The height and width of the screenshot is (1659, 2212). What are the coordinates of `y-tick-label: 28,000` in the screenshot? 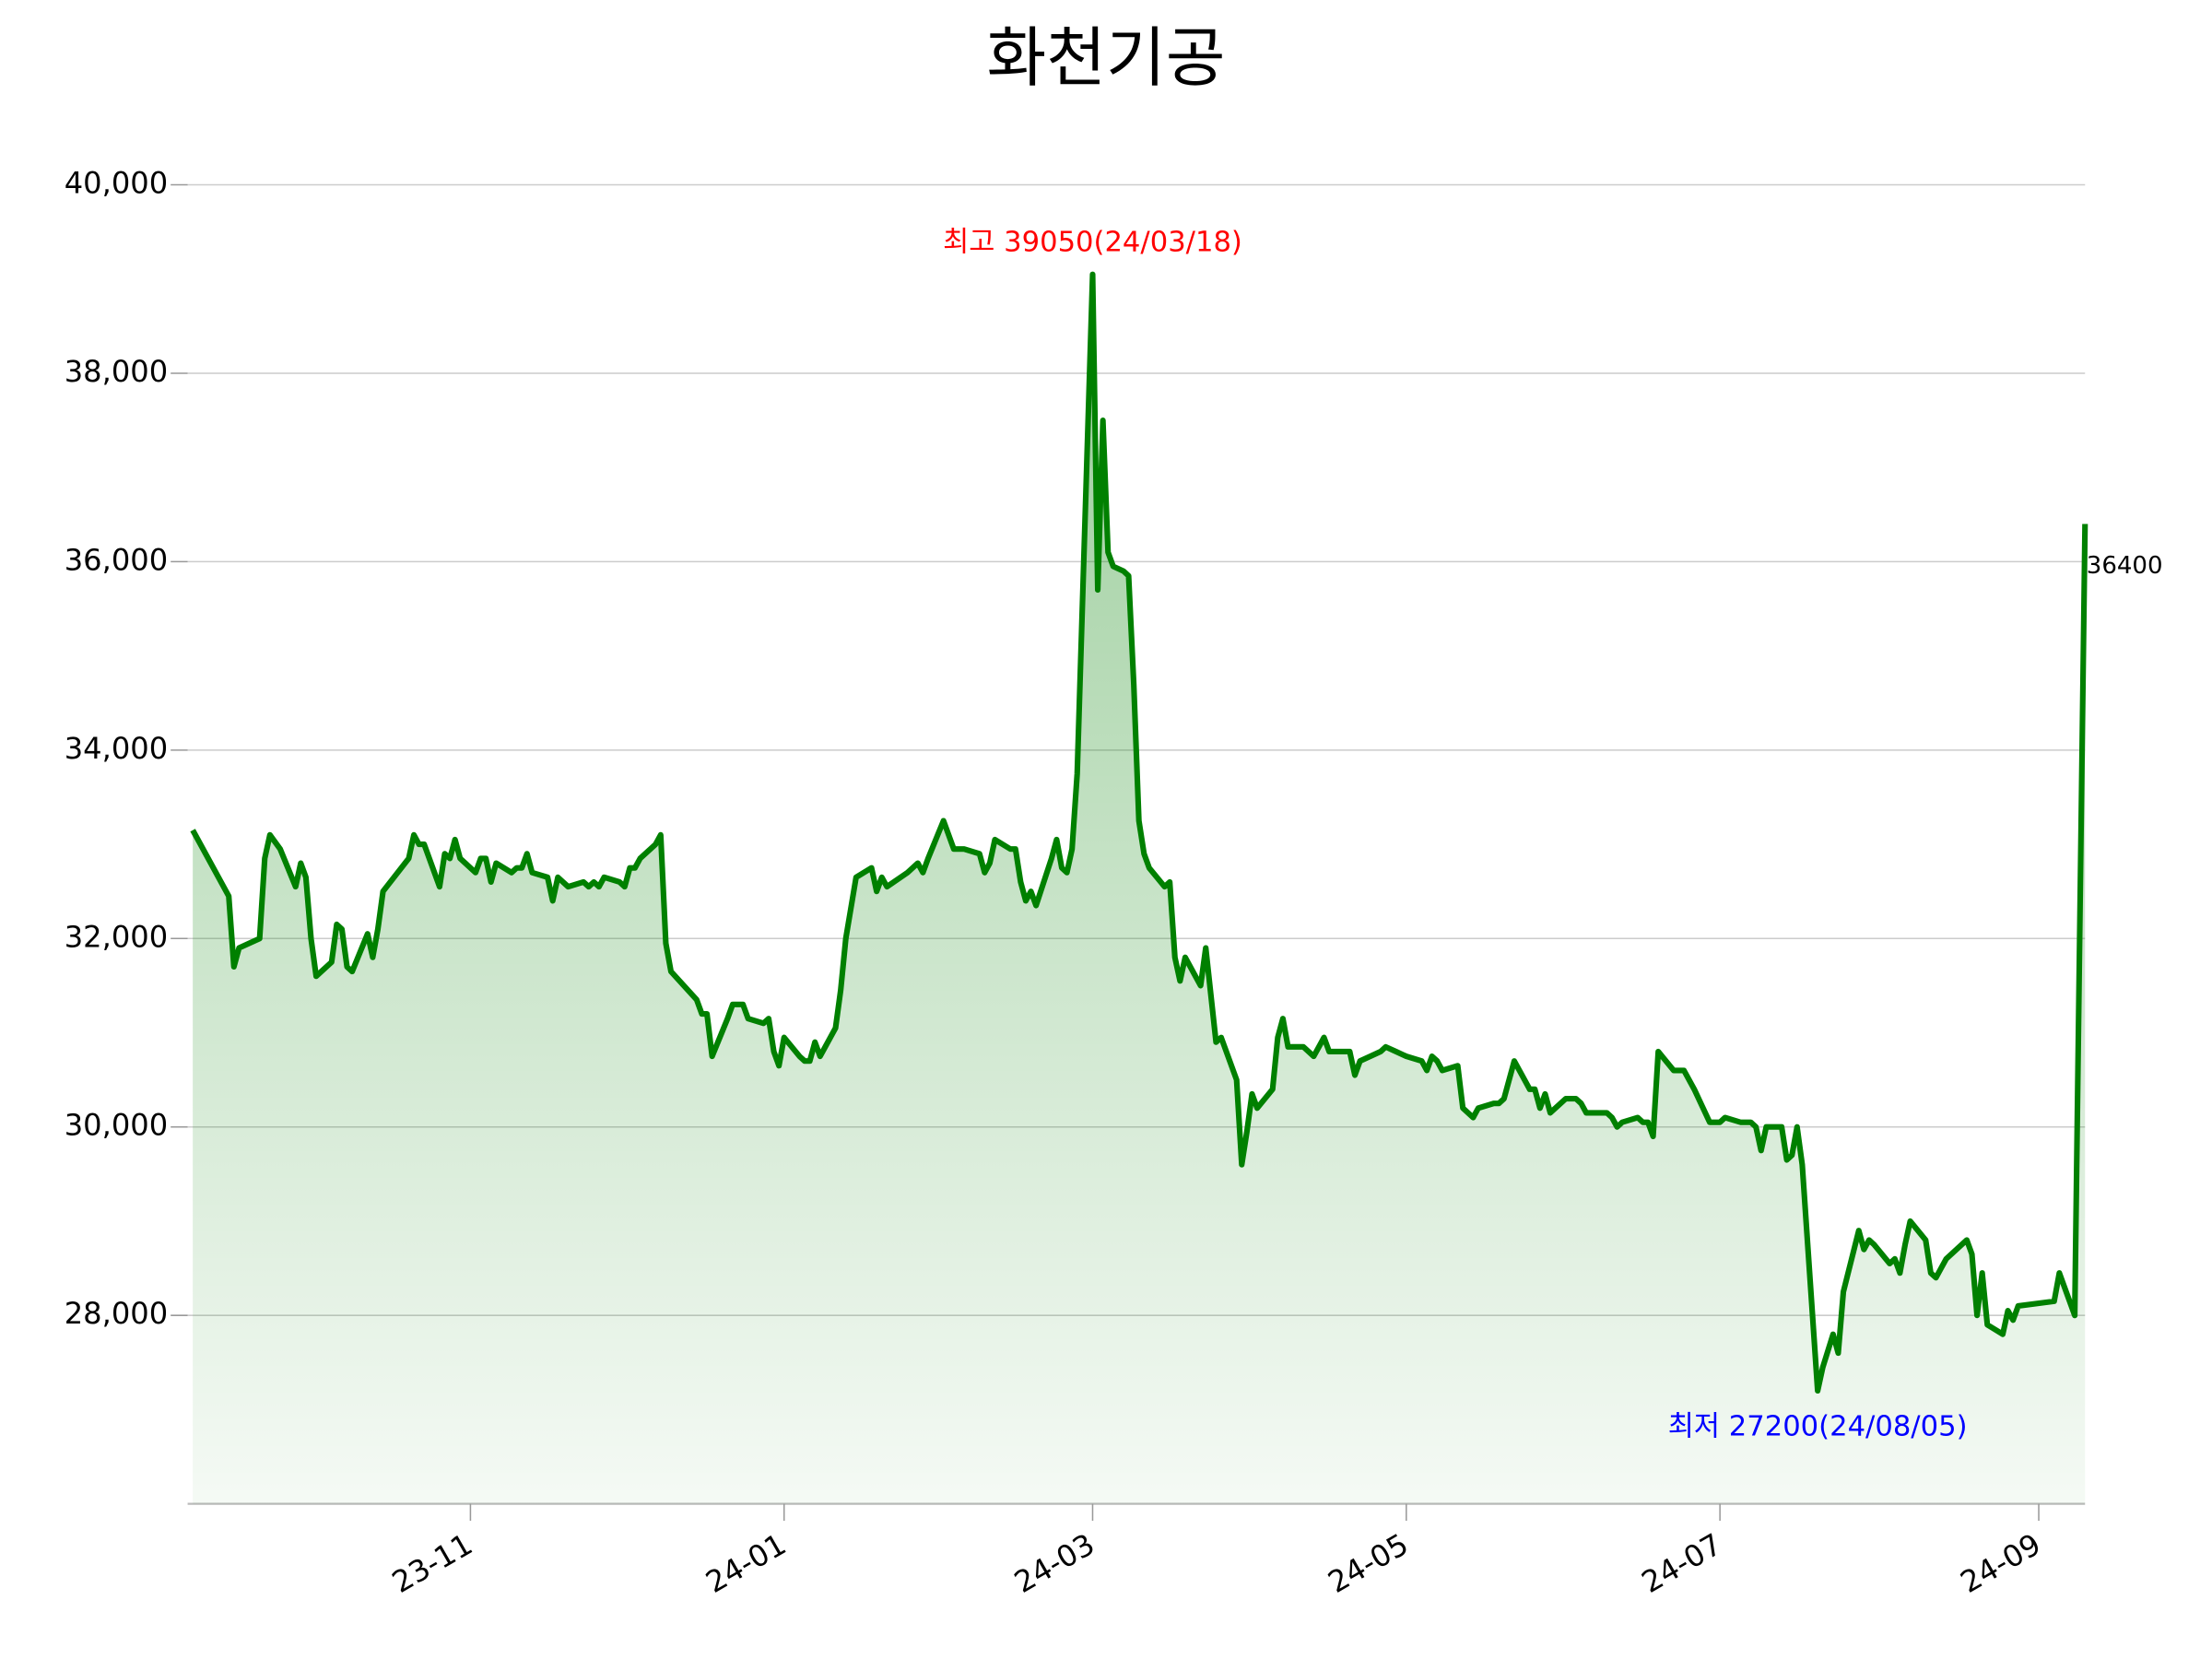 It's located at (116, 1313).